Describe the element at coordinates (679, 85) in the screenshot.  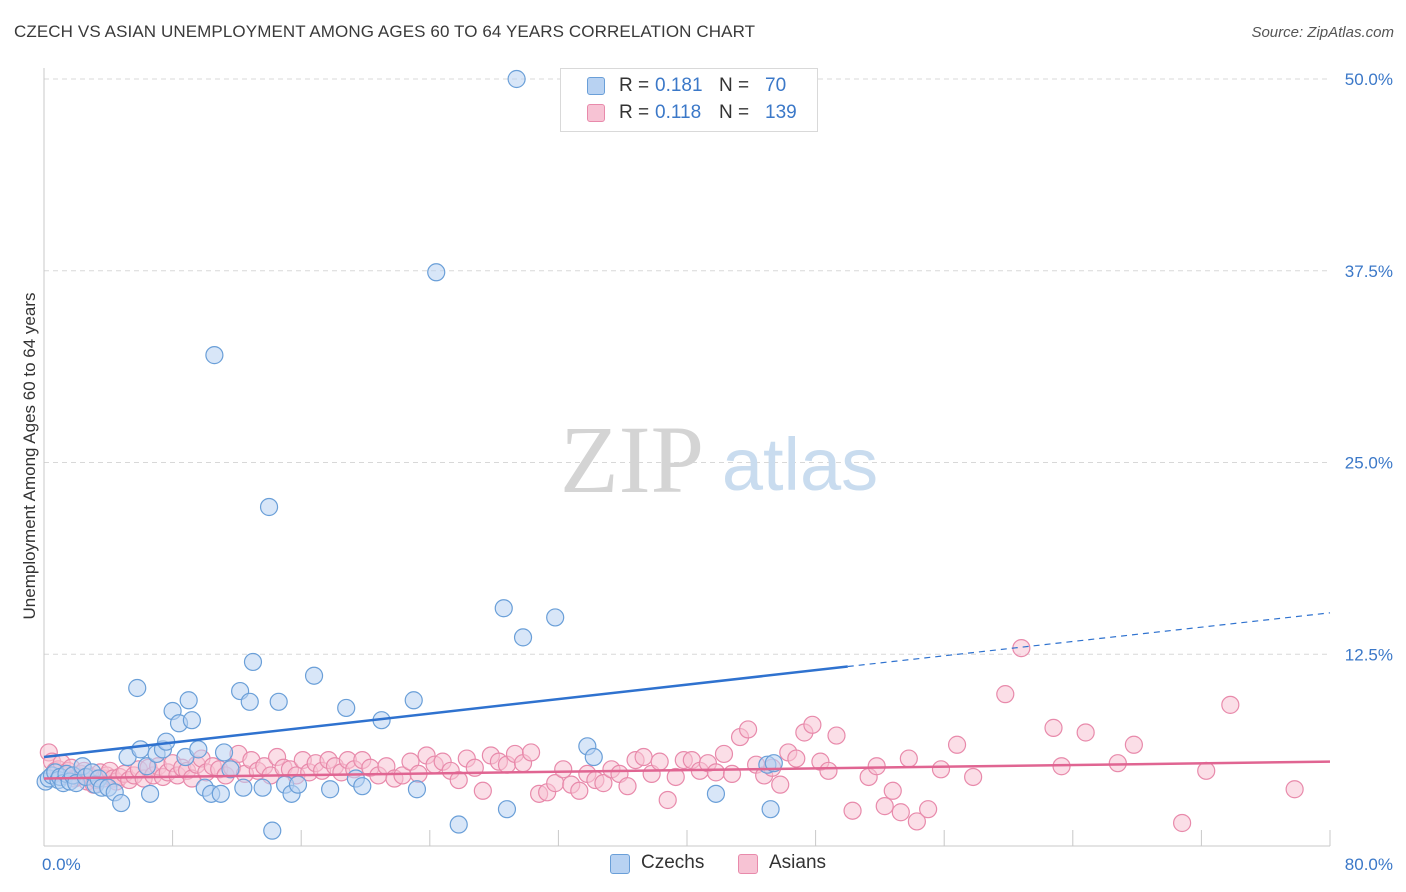
I see `r-value: 0.181` at that location.